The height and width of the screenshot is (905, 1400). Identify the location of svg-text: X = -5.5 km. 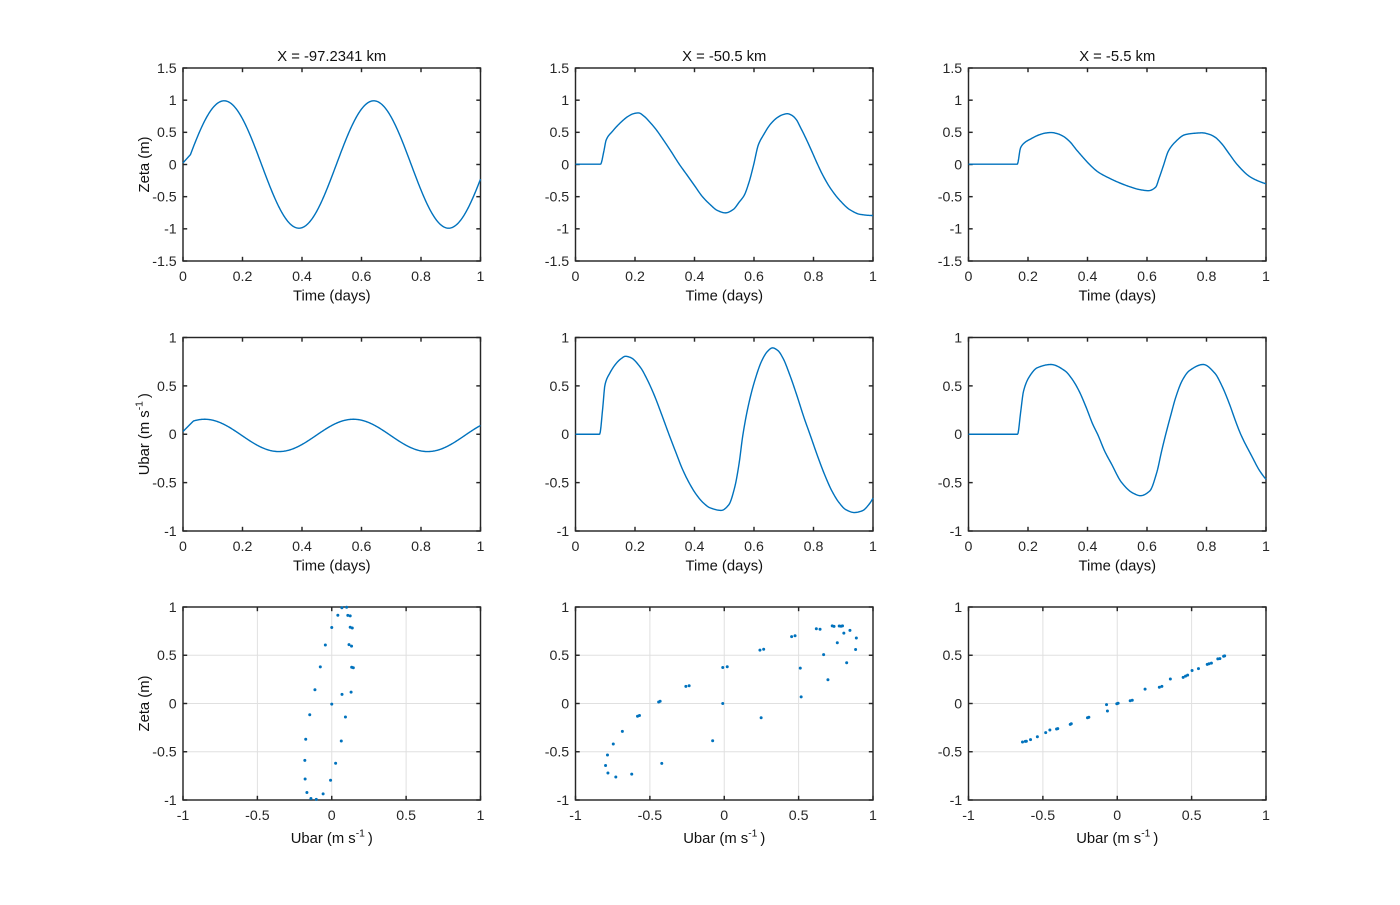
(1117, 57).